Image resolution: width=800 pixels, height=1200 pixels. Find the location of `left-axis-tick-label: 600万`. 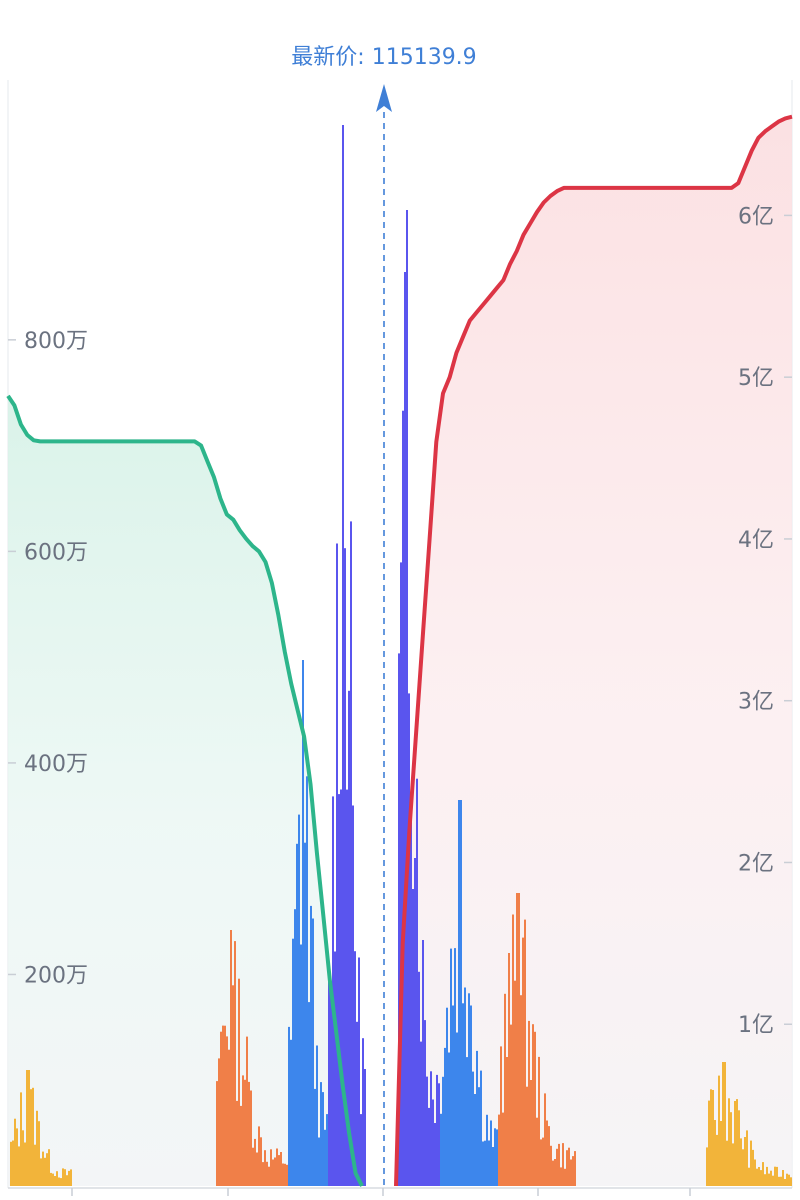

left-axis-tick-label: 600万 is located at coordinates (56, 552).